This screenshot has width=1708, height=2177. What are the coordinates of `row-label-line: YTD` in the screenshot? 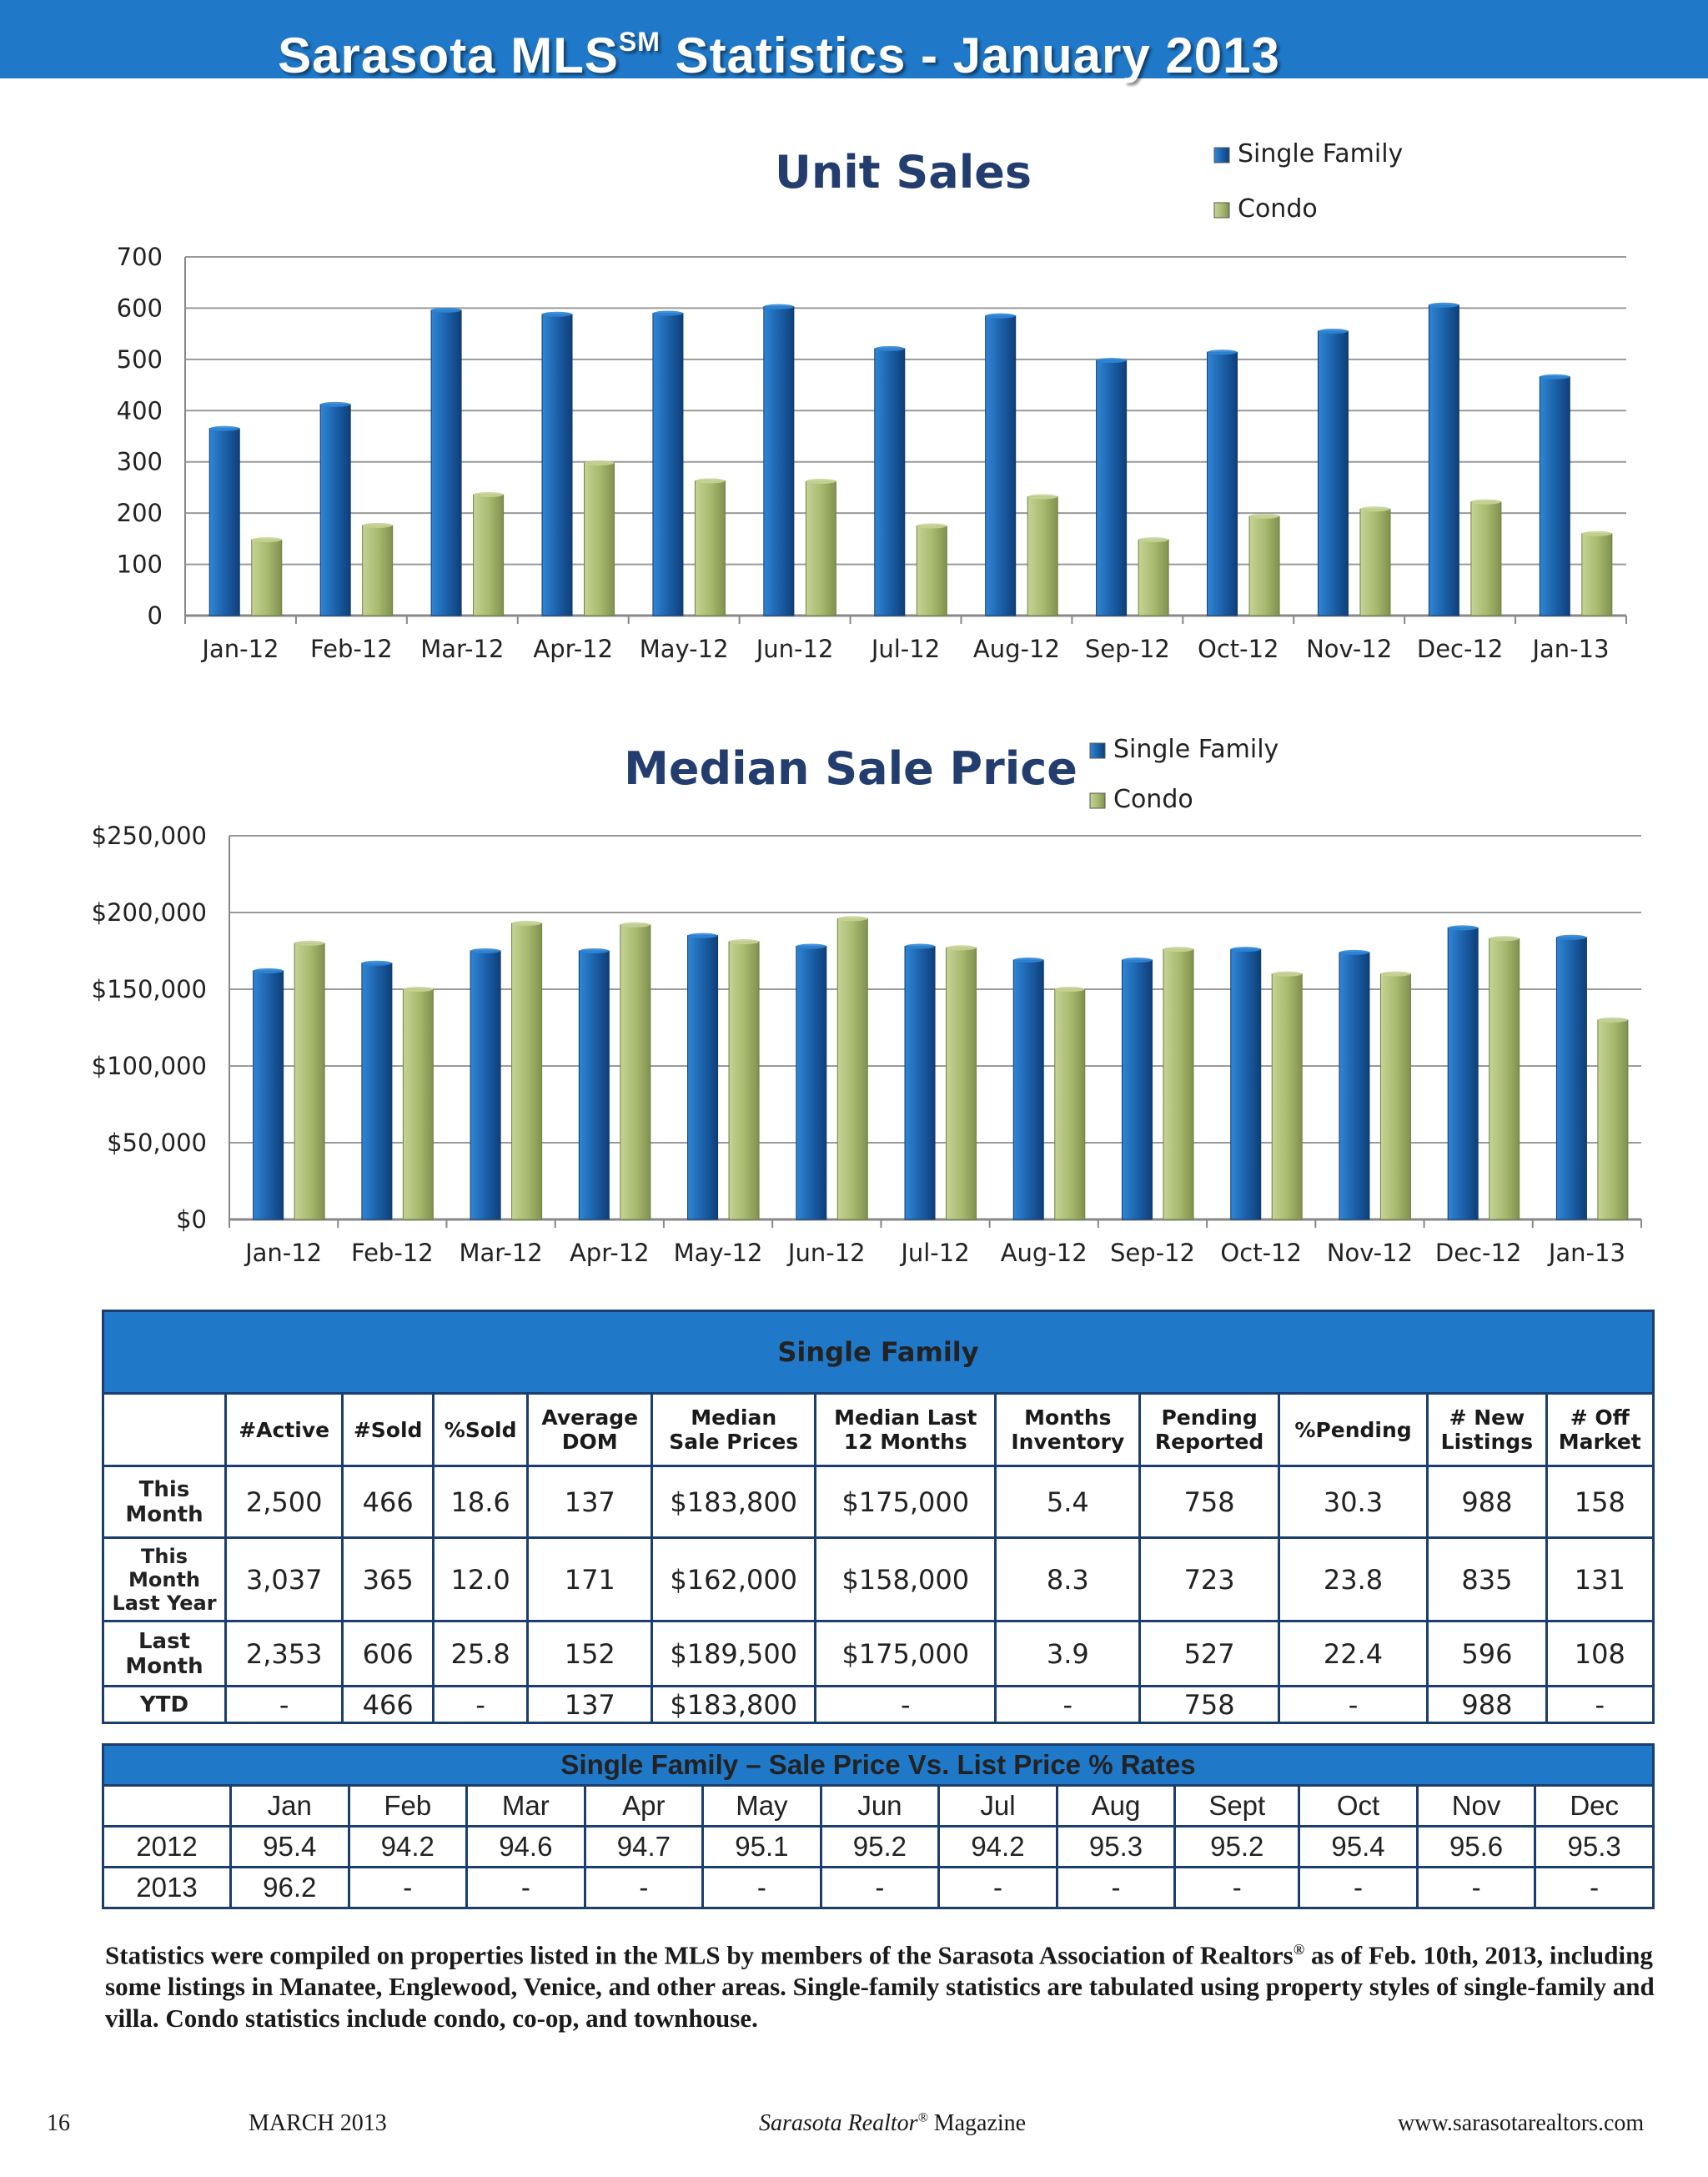 It's located at (164, 1704).